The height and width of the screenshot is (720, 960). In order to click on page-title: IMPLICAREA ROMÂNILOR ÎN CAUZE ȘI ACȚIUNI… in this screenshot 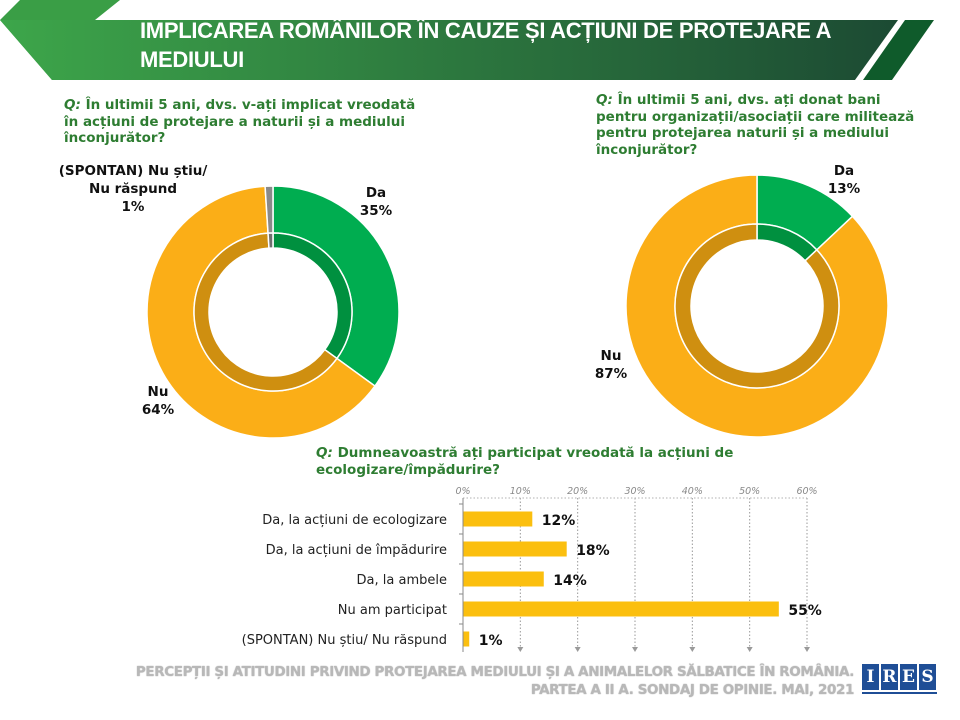, I will do `click(485, 45)`.